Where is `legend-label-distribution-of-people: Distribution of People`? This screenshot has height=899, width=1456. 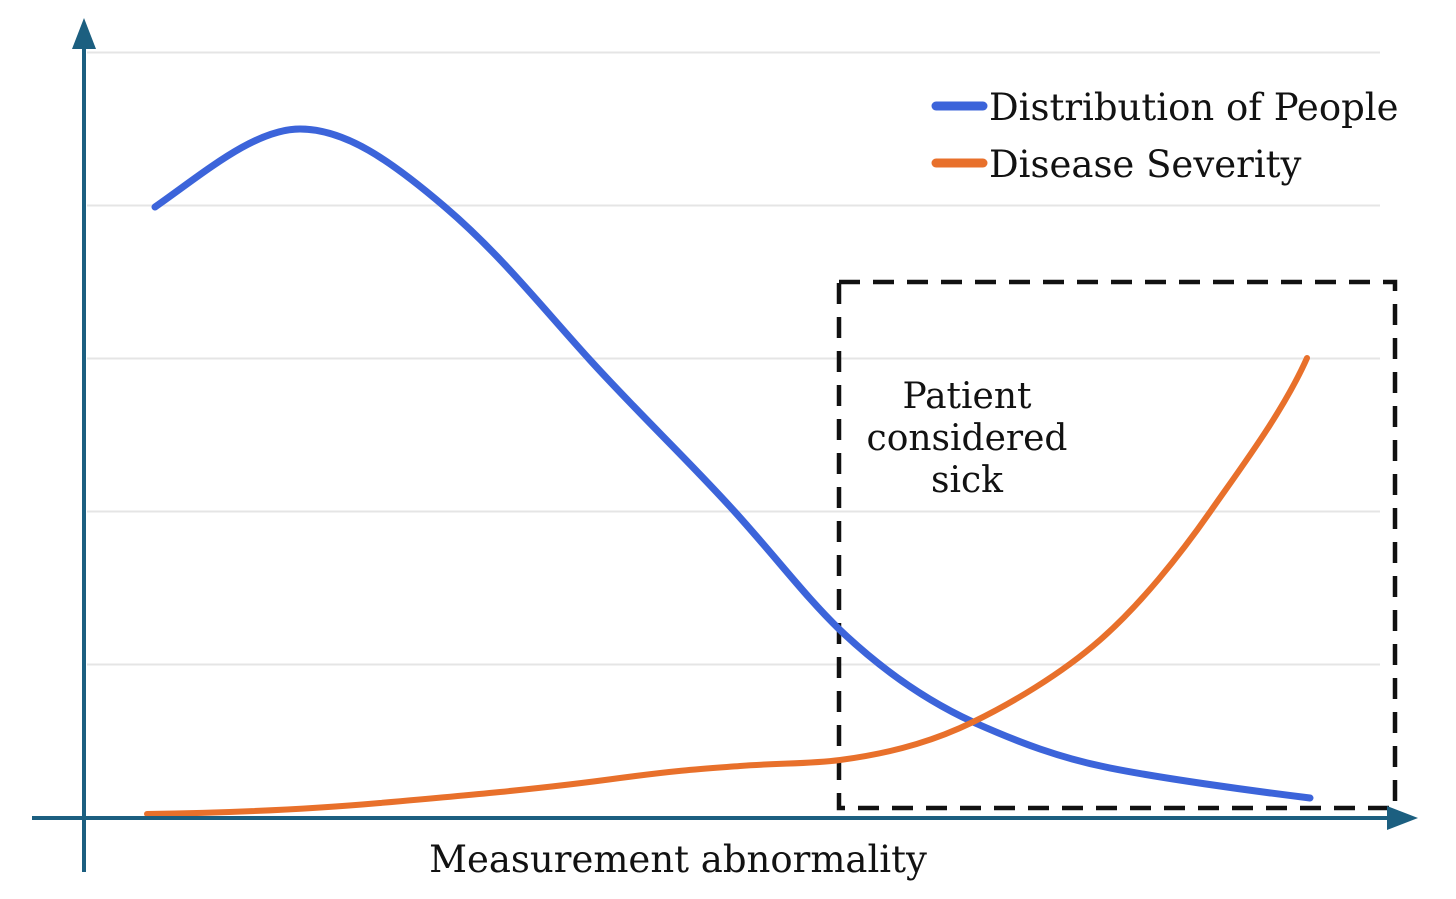 legend-label-distribution-of-people: Distribution of People is located at coordinates (1194, 107).